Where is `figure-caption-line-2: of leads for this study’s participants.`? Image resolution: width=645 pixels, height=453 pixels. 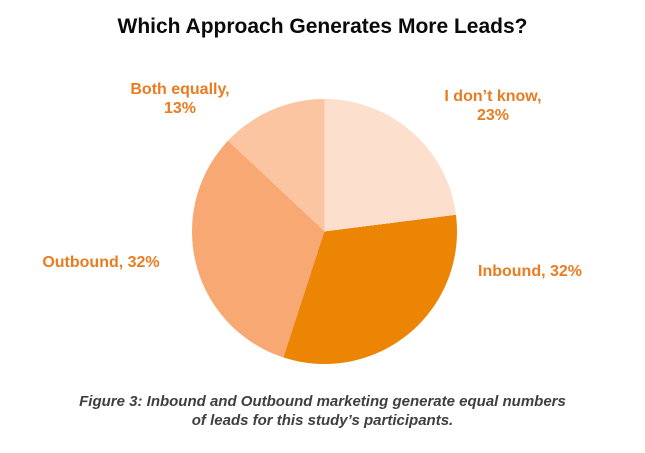
figure-caption-line-2: of leads for this study’s participants. is located at coordinates (322, 420).